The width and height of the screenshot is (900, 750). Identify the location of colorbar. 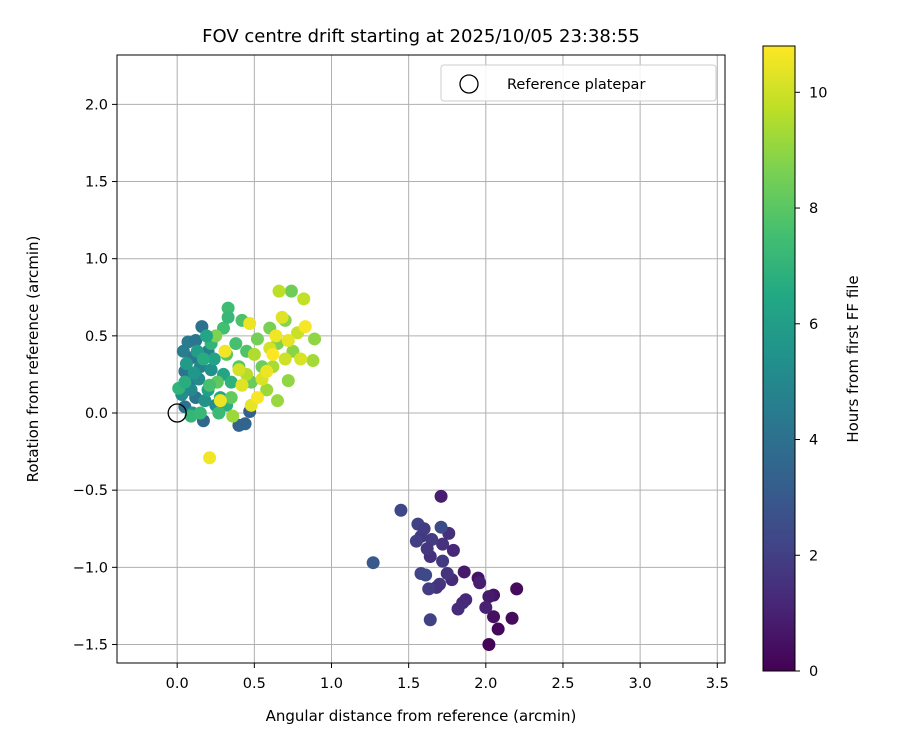
(779, 358).